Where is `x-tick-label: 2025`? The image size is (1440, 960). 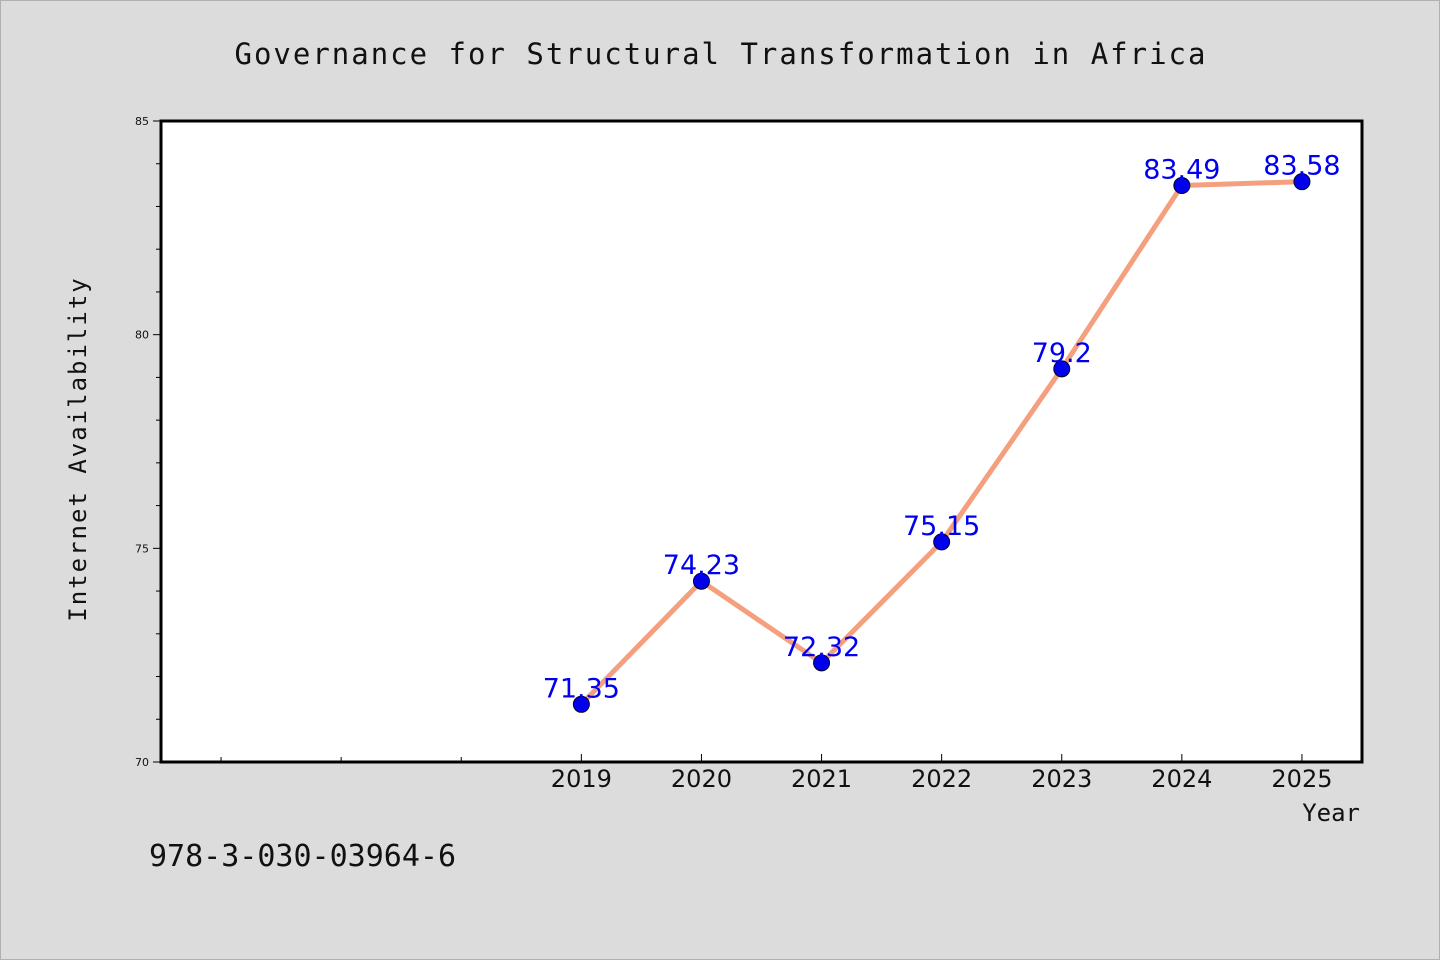
x-tick-label: 2025 is located at coordinates (1301, 779).